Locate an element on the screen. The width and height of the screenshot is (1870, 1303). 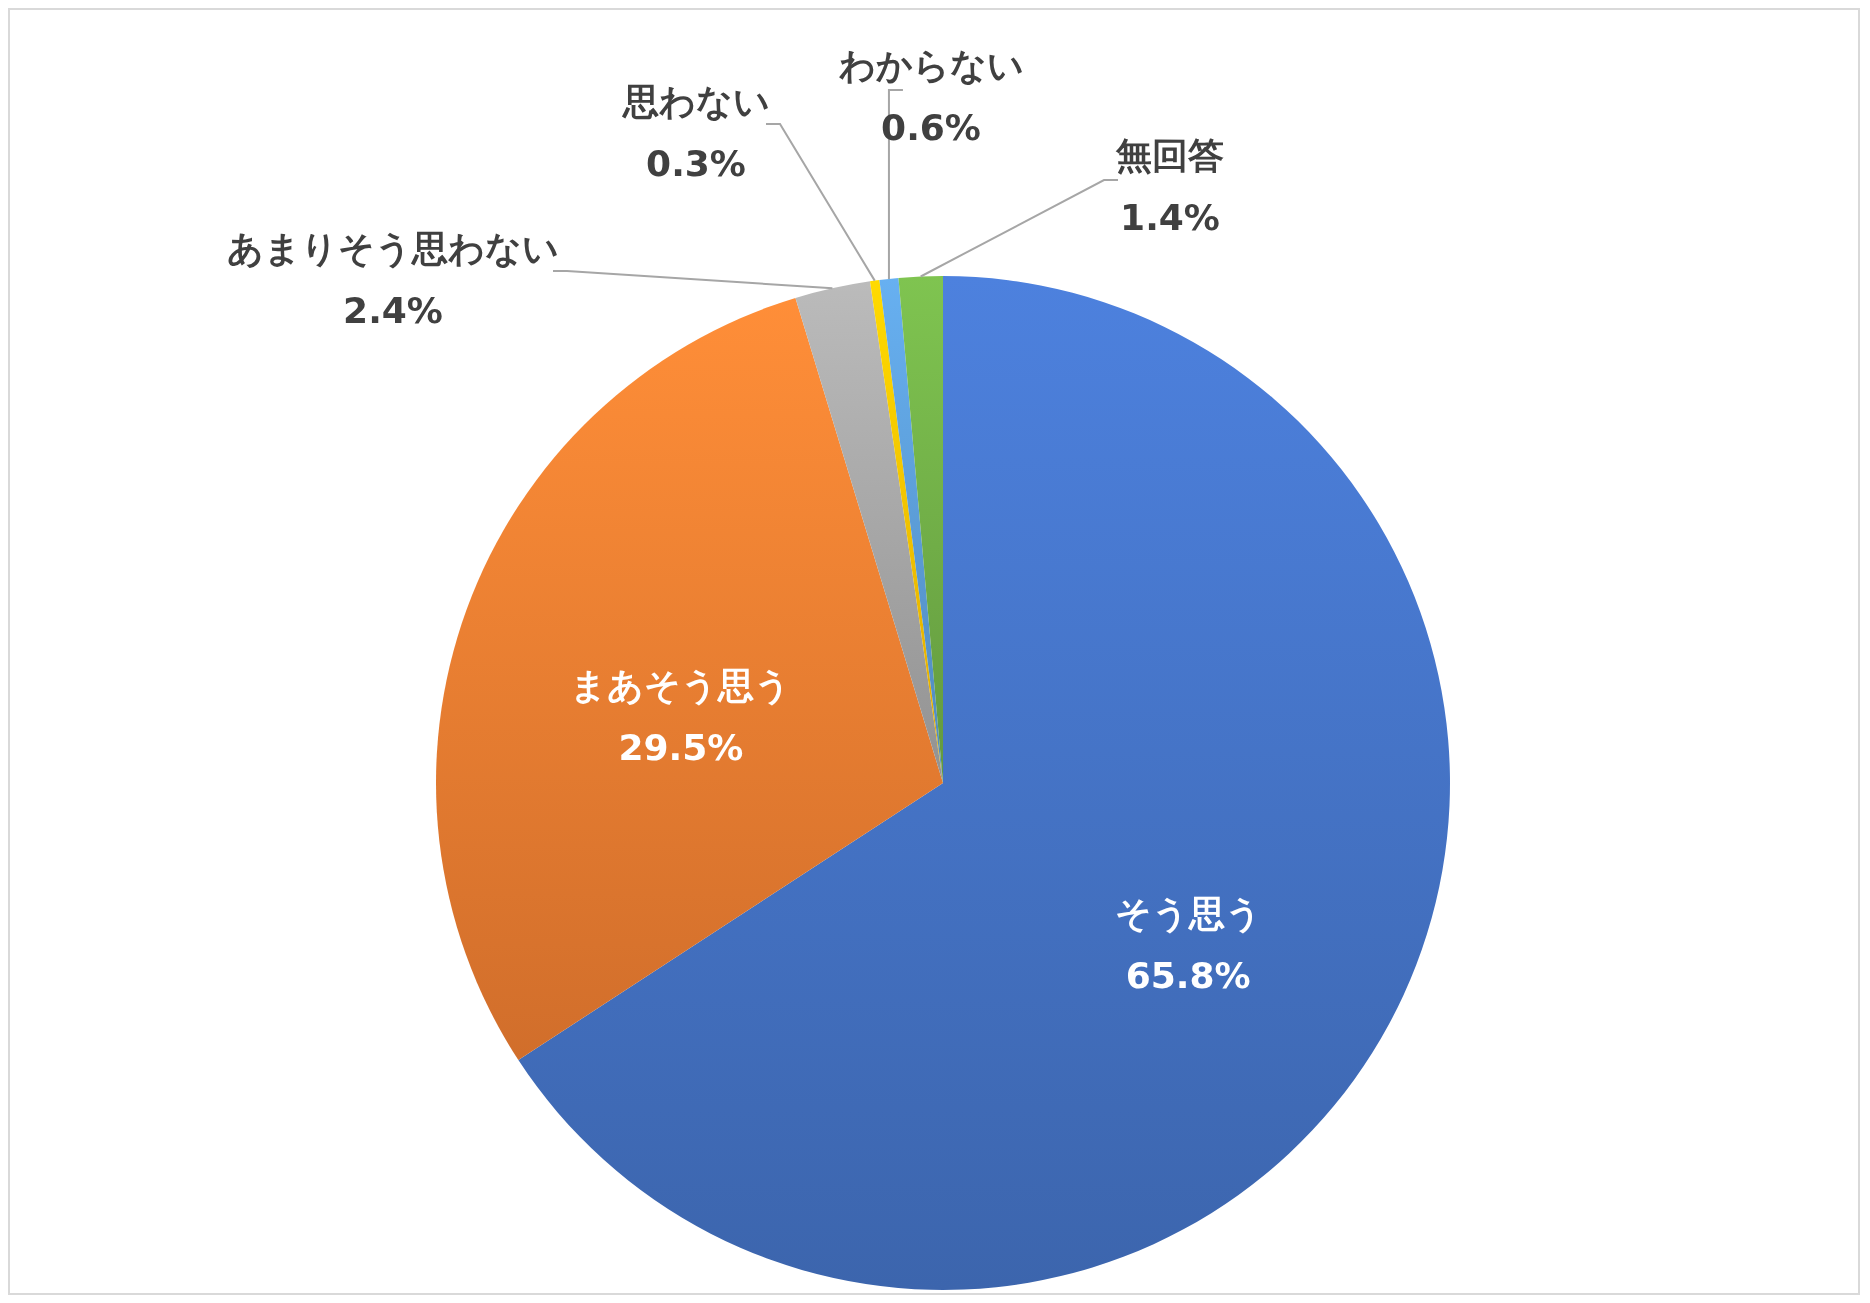
slice-label: わからない is located at coordinates (931, 65).